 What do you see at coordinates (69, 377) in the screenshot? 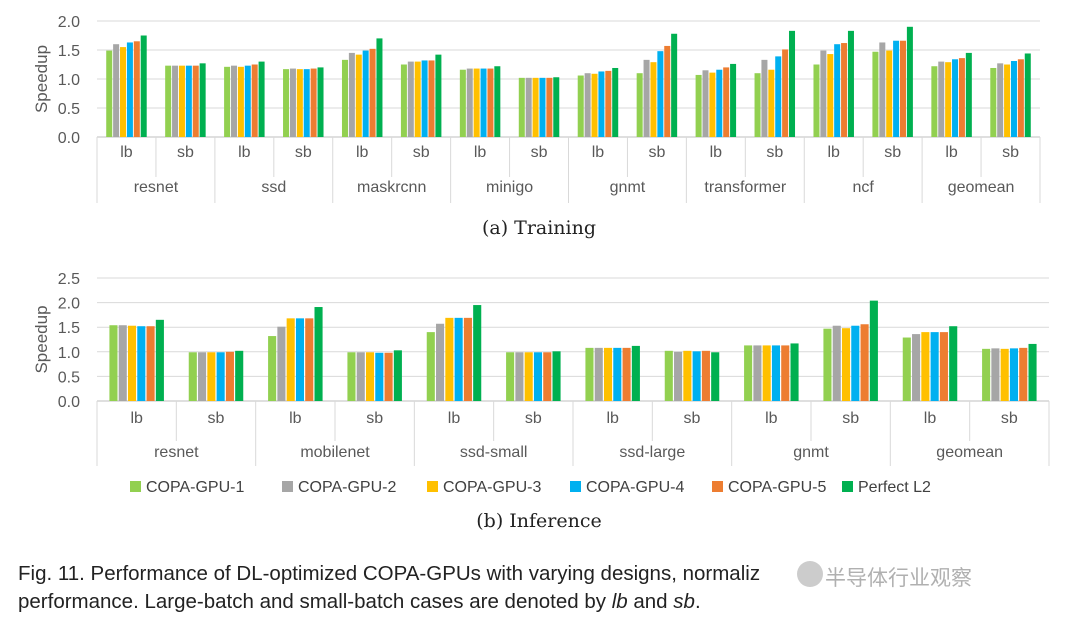
I see `inference-y-tick-label: 0.5` at bounding box center [69, 377].